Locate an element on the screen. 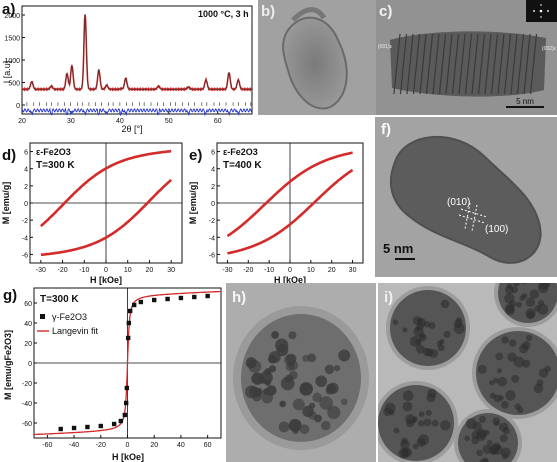  tem-b-particle is located at coordinates (317, 57).